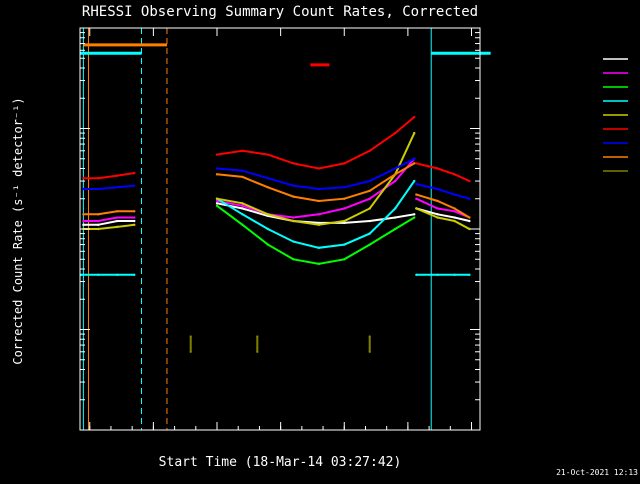  What do you see at coordinates (18, 230) in the screenshot?
I see `y-axis-label: Corrected Count Rate (s⁻¹ detector⁻¹)` at bounding box center [18, 230].